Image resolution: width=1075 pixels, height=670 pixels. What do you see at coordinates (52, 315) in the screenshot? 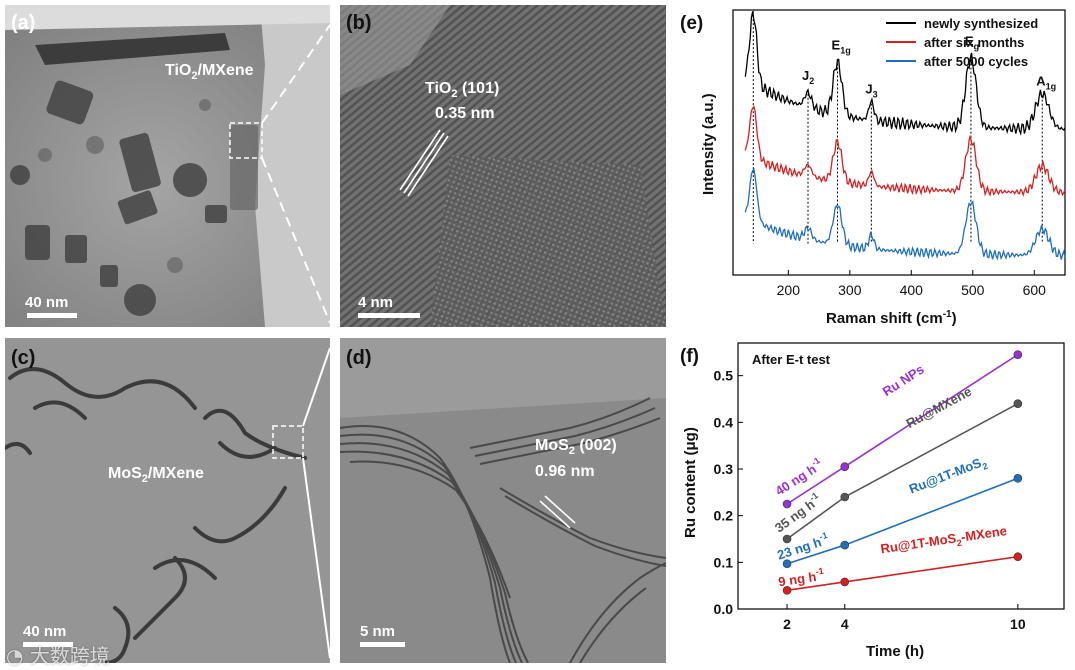
I see `scale-bar-a` at bounding box center [52, 315].